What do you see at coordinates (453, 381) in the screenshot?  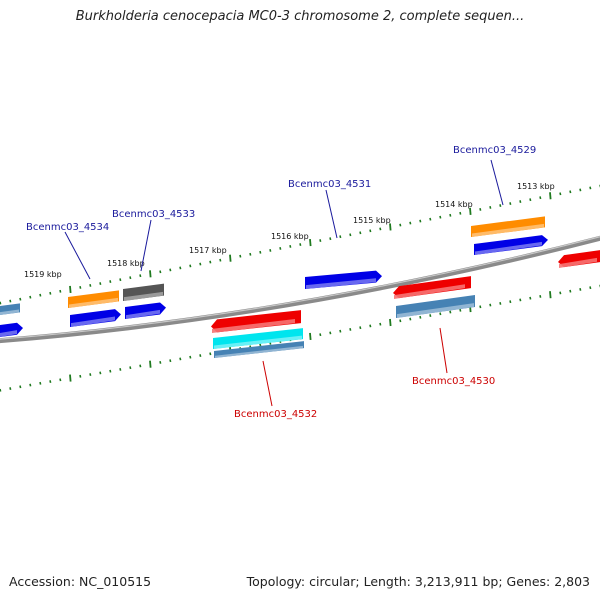 I see `gene-label-4530: Bcenmc03_4530` at bounding box center [453, 381].